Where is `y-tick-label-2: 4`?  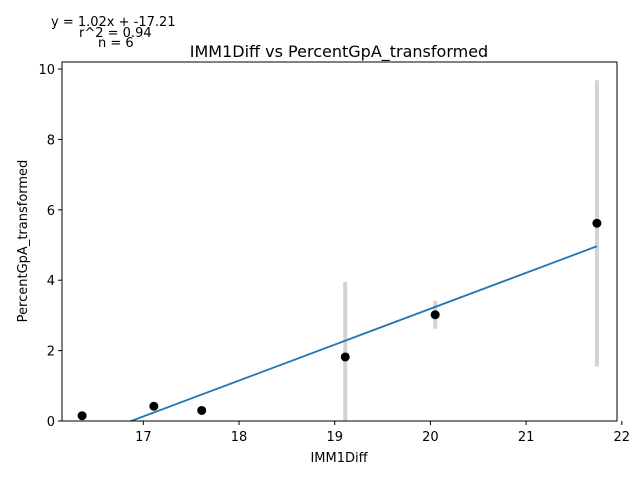
y-tick-label-2: 4 is located at coordinates (51, 281).